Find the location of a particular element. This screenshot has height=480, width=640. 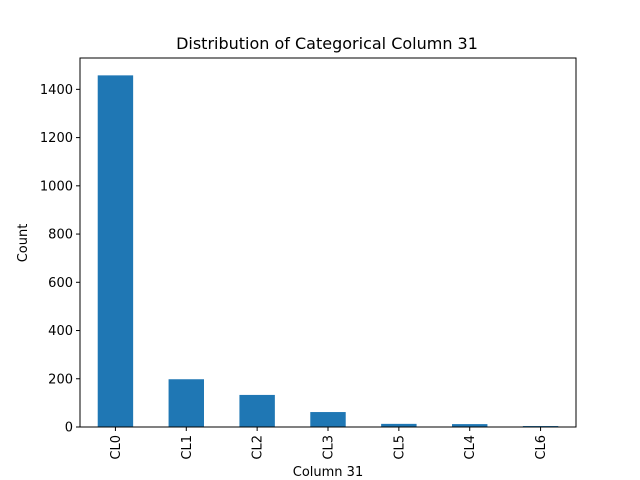

x-tick-label: CL3 is located at coordinates (329, 447).